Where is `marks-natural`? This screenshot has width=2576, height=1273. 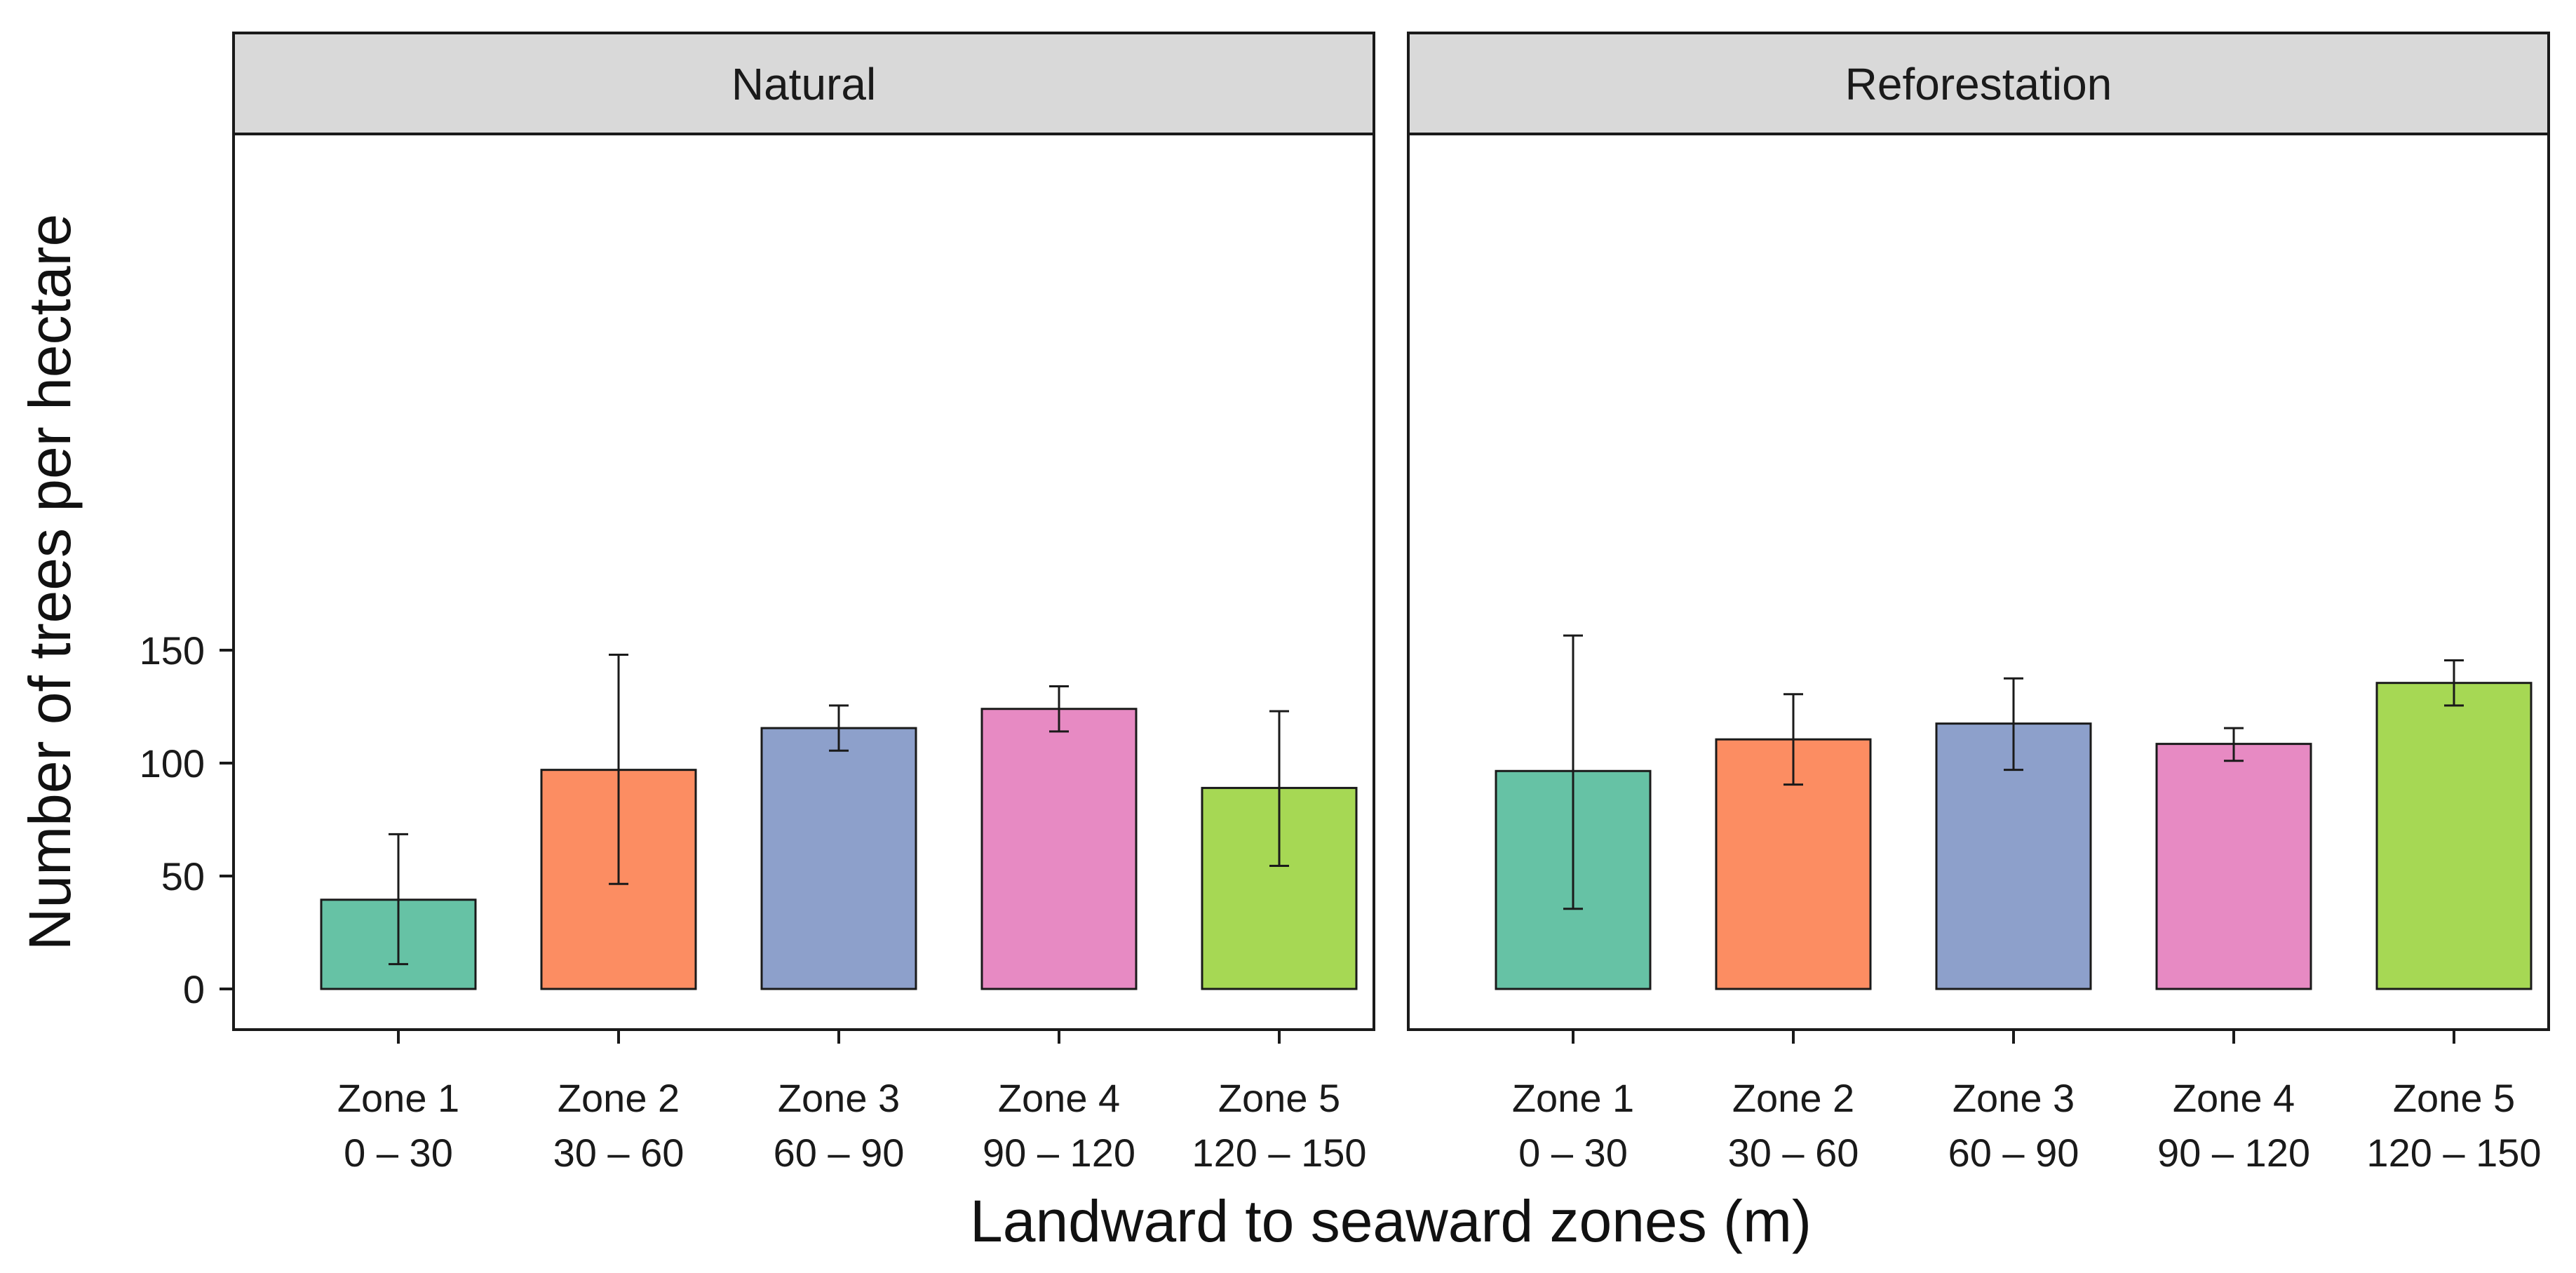
marks-natural is located at coordinates (839, 821).